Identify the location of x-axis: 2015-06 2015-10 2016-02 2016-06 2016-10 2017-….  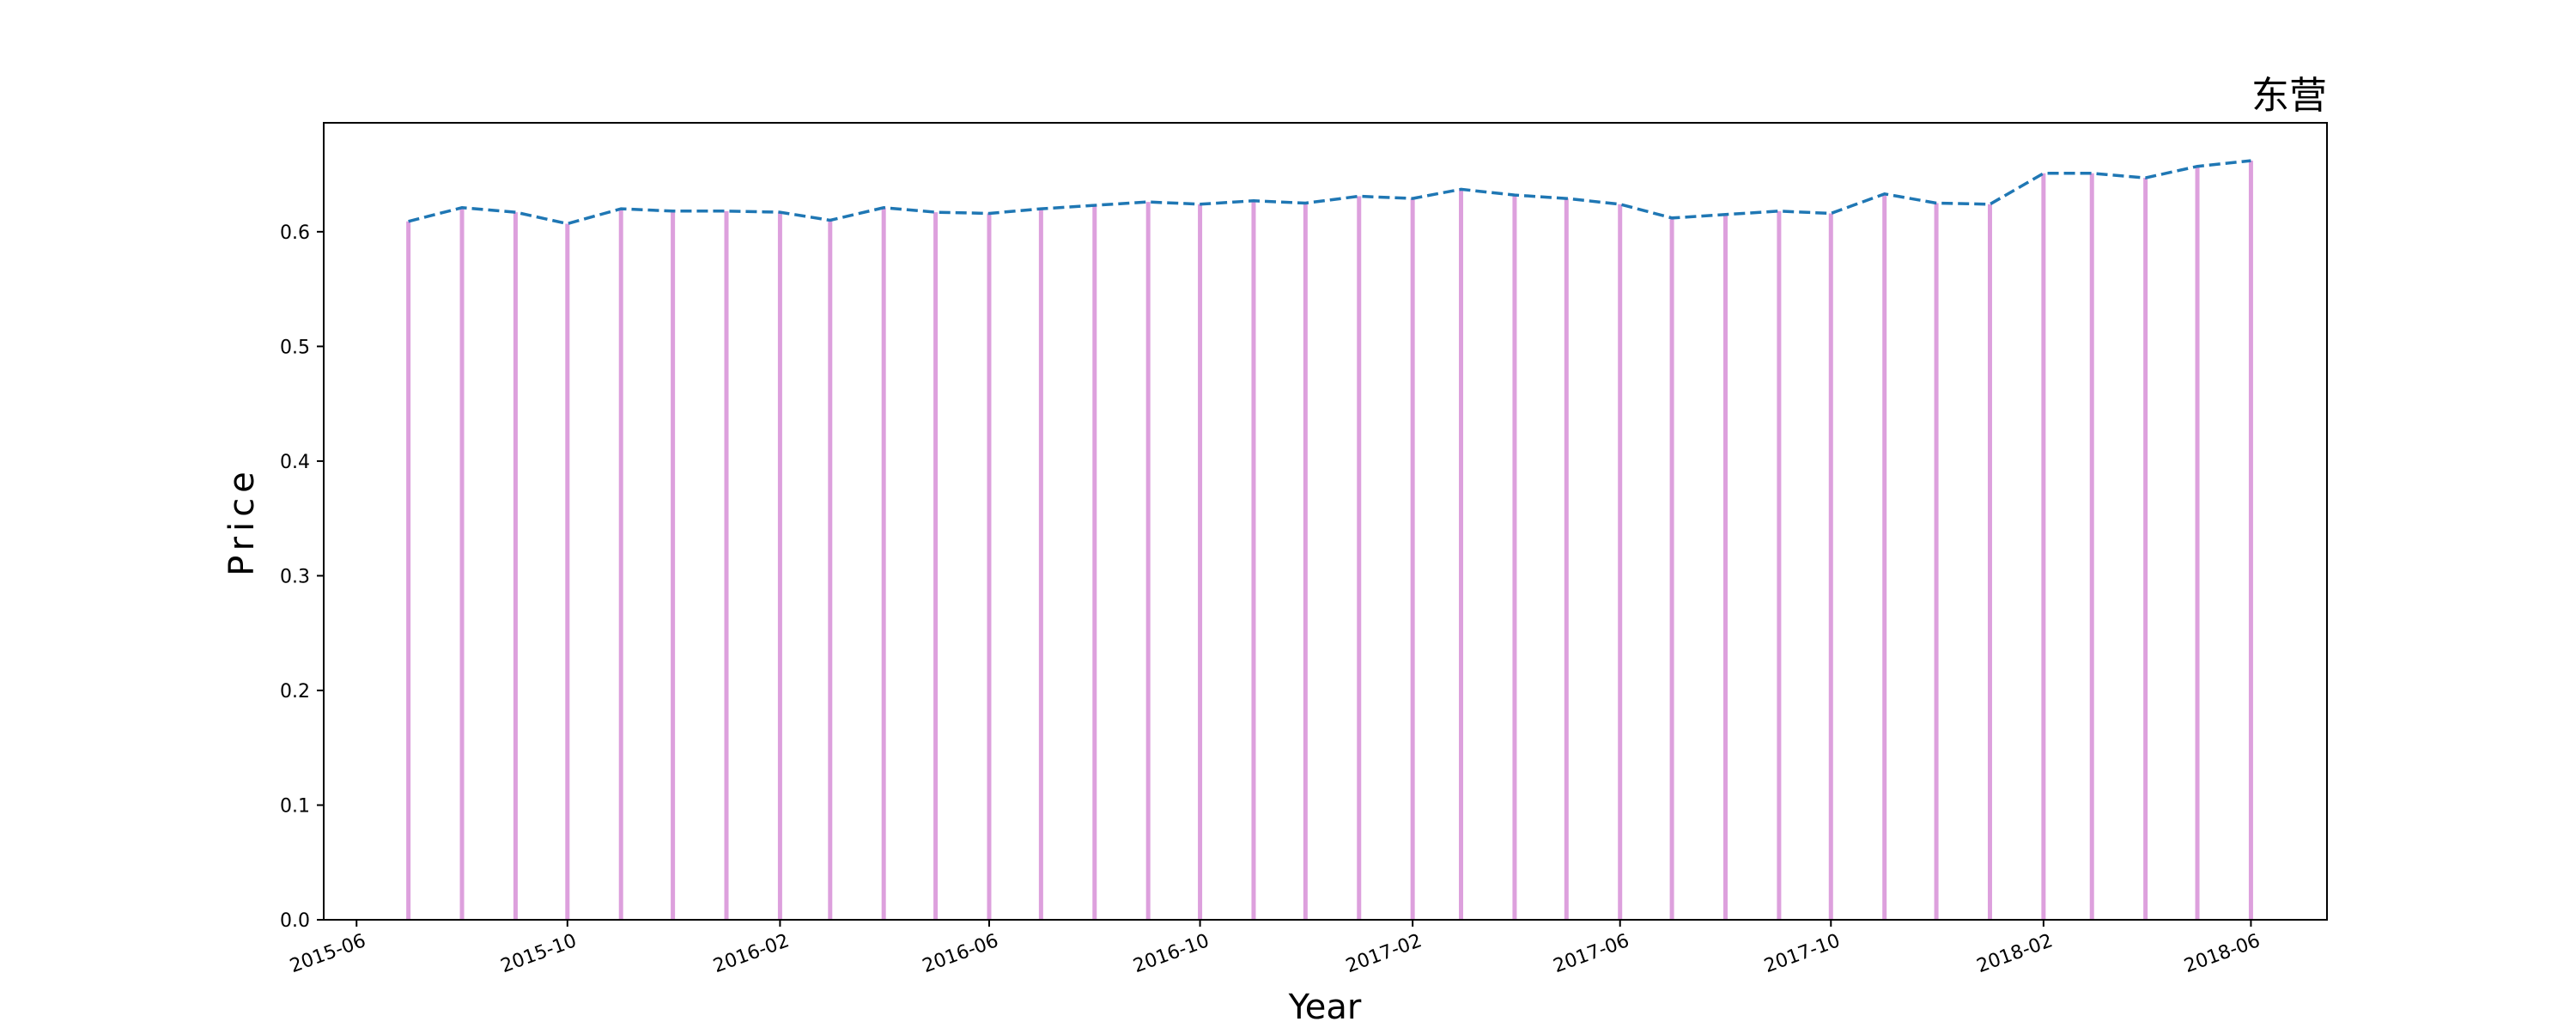
(1275, 949).